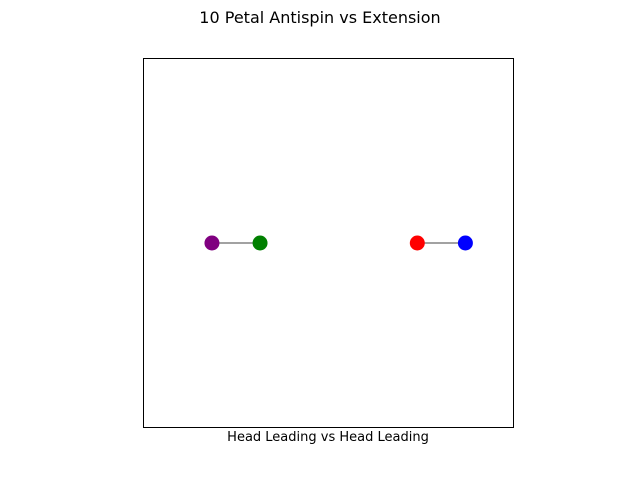 The width and height of the screenshot is (640, 480). I want to click on x-axis-label: Head Leading vs Head Leading, so click(328, 437).